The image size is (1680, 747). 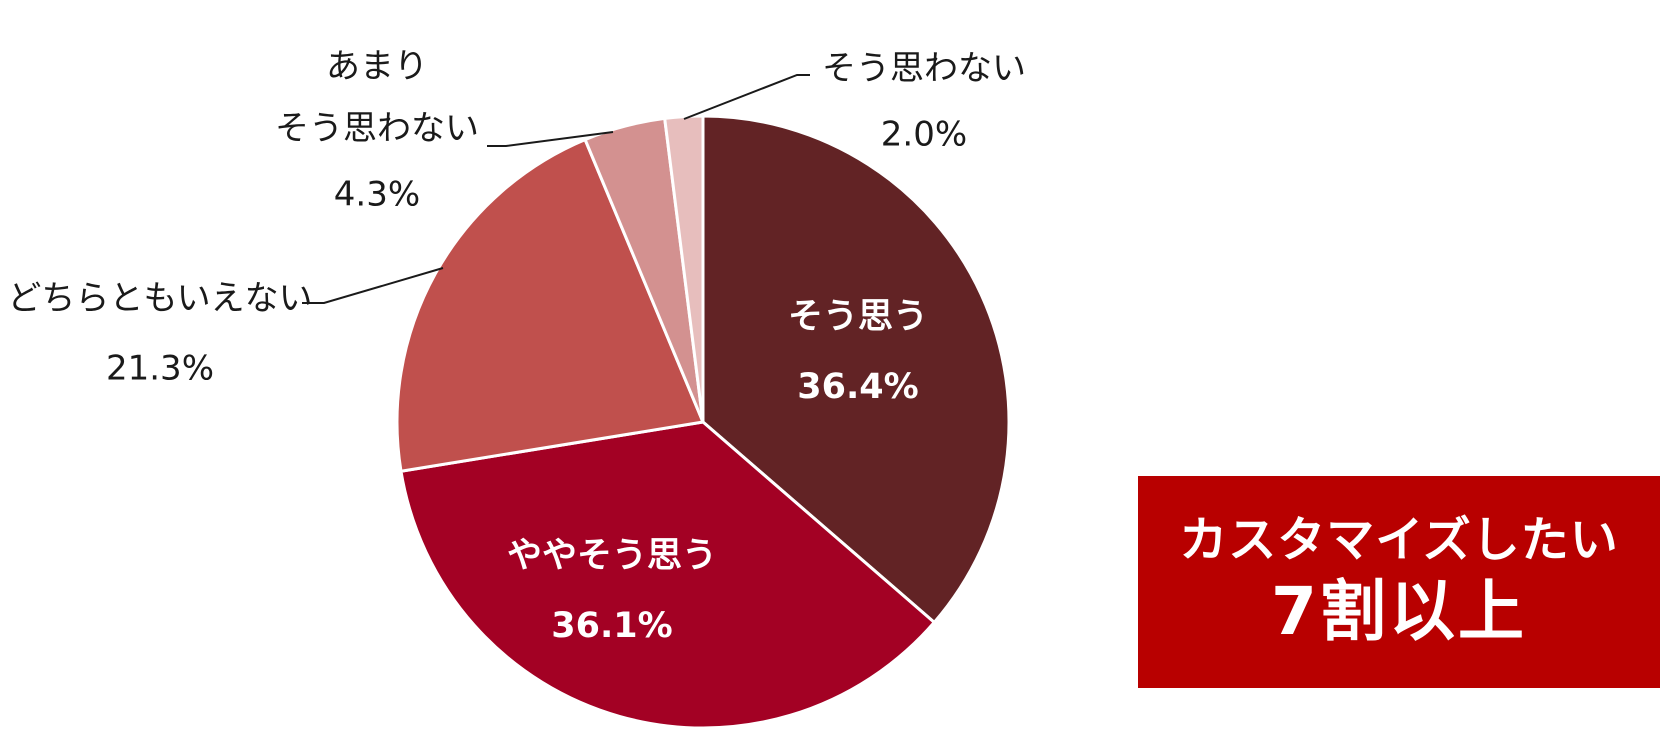 What do you see at coordinates (924, 135) in the screenshot?
I see `slice-value-label-5: 2.0%` at bounding box center [924, 135].